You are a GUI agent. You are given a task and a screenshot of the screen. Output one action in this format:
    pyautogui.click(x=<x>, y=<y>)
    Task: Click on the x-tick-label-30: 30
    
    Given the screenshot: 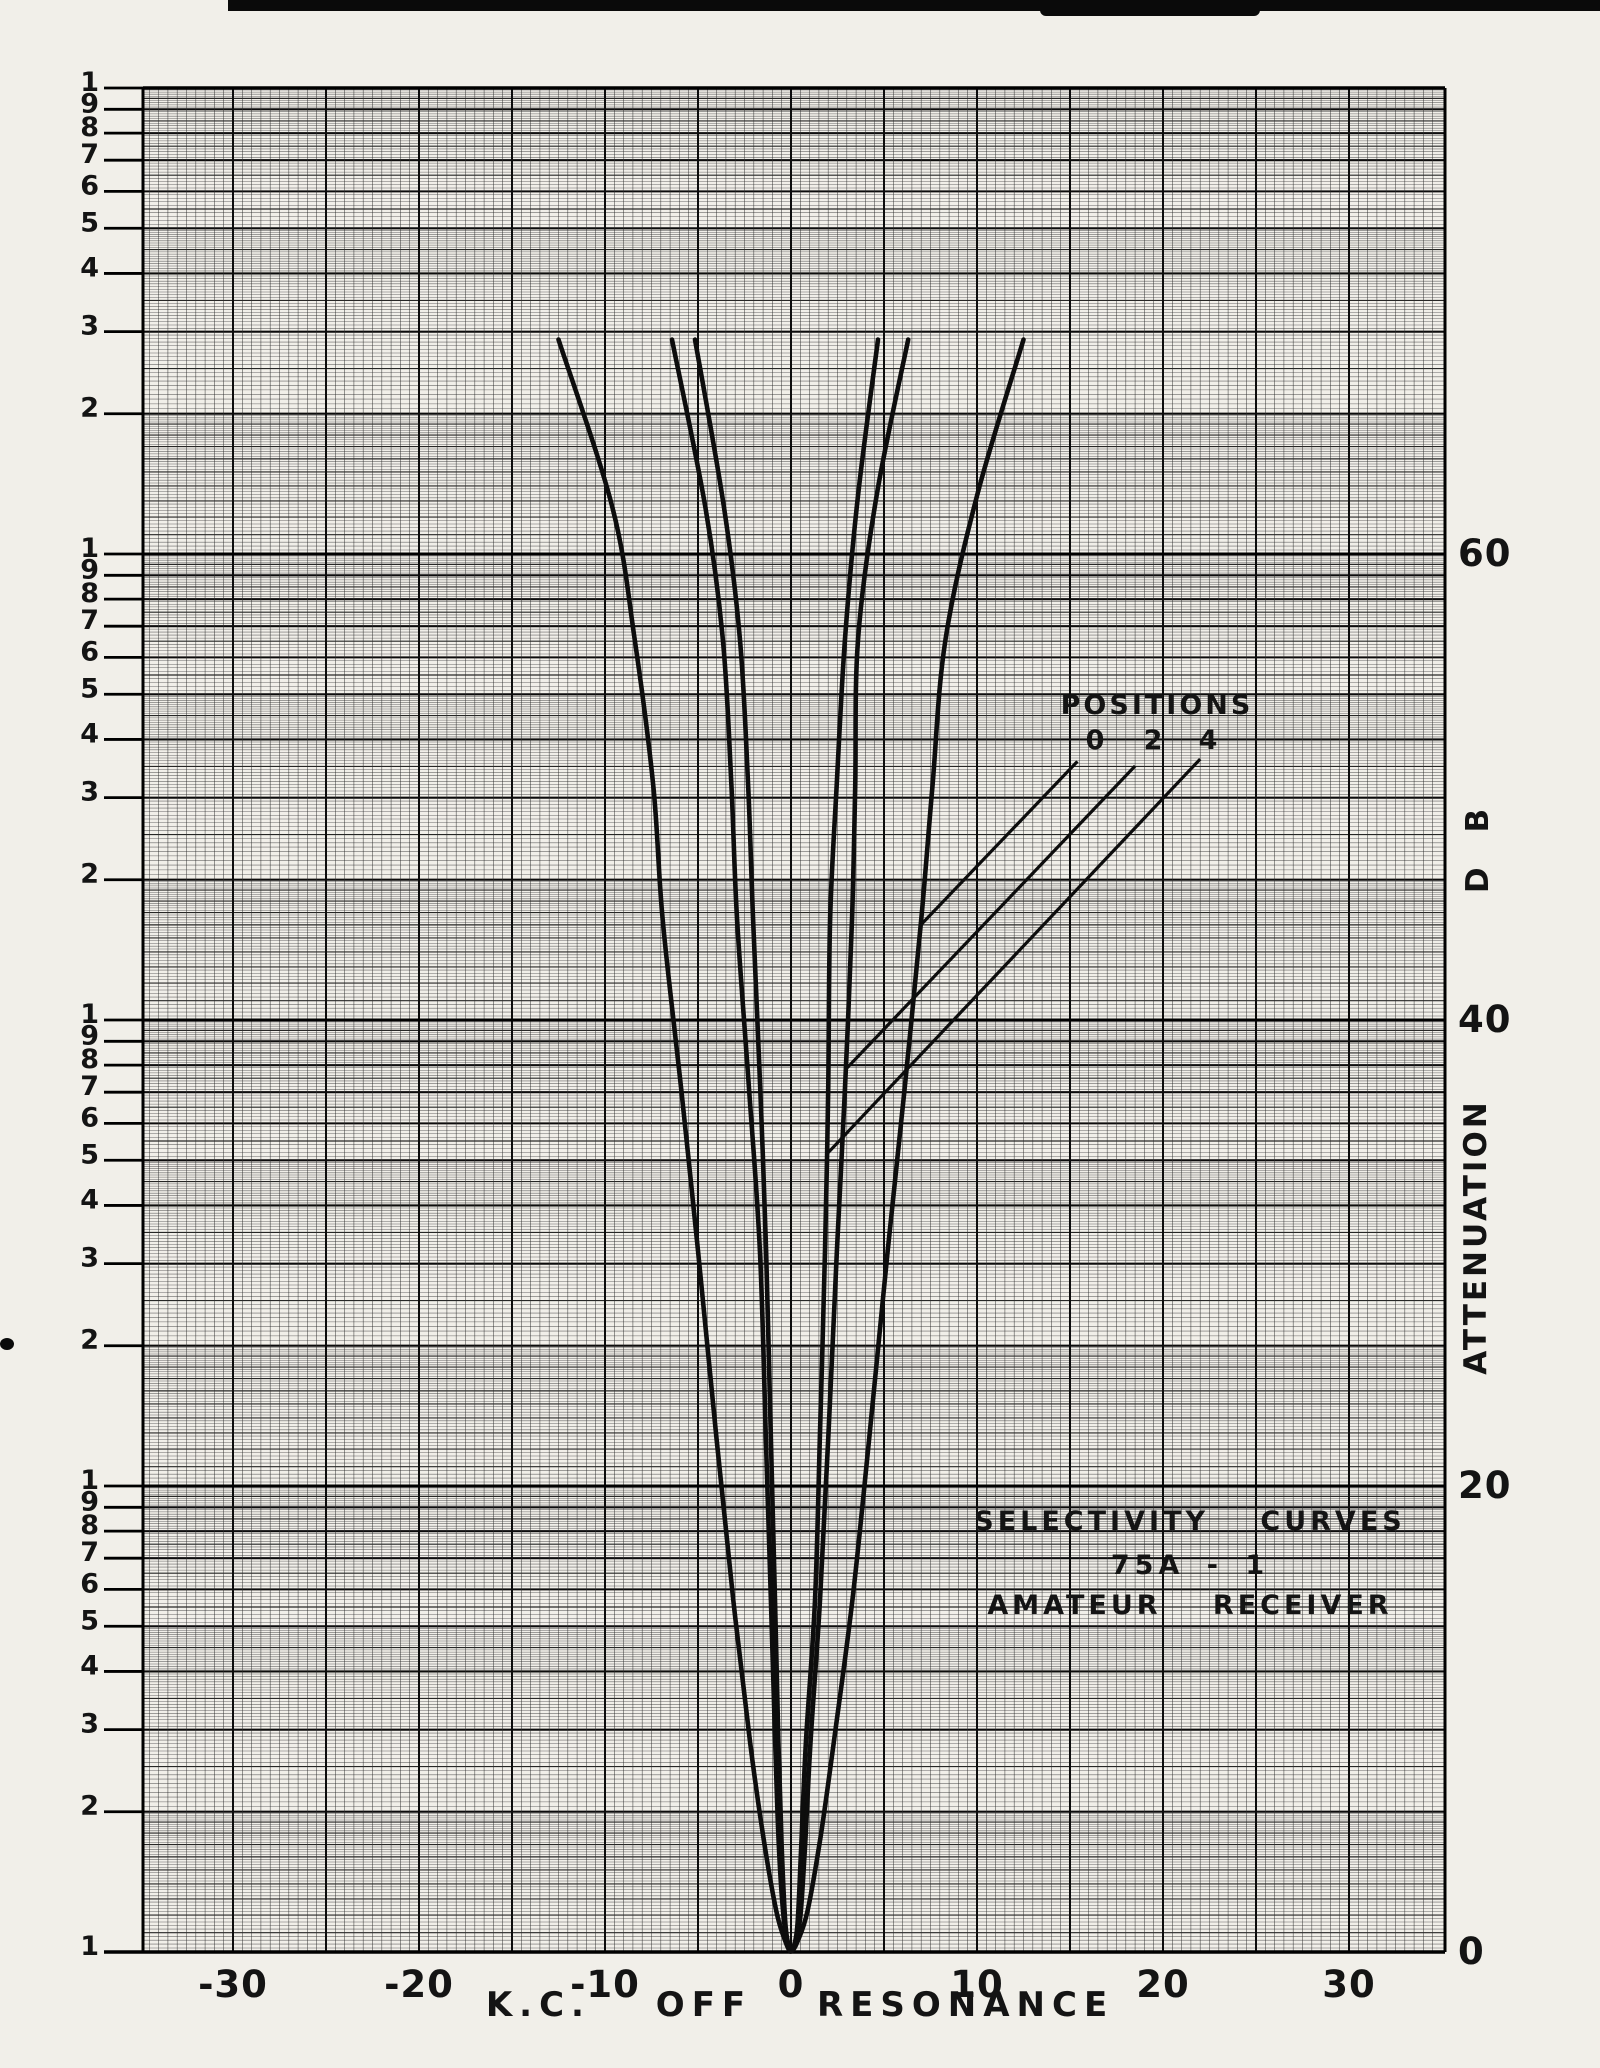 What is the action you would take?
    pyautogui.click(x=1349, y=1984)
    